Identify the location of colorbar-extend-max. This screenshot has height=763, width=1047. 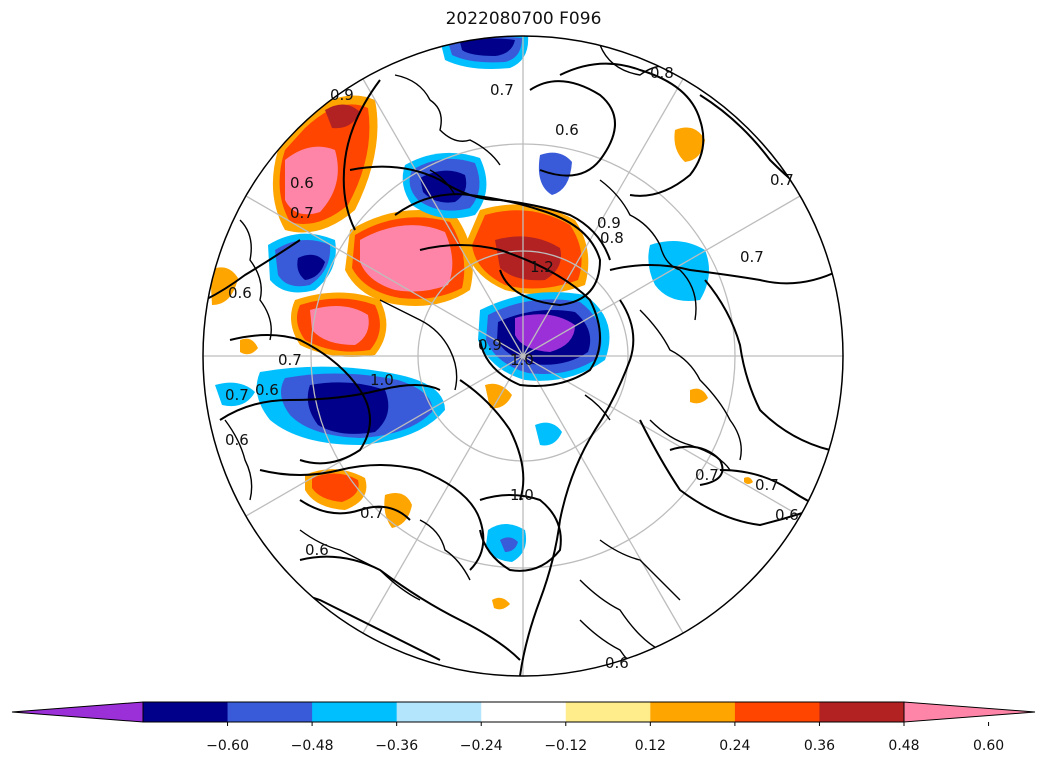
(969, 712).